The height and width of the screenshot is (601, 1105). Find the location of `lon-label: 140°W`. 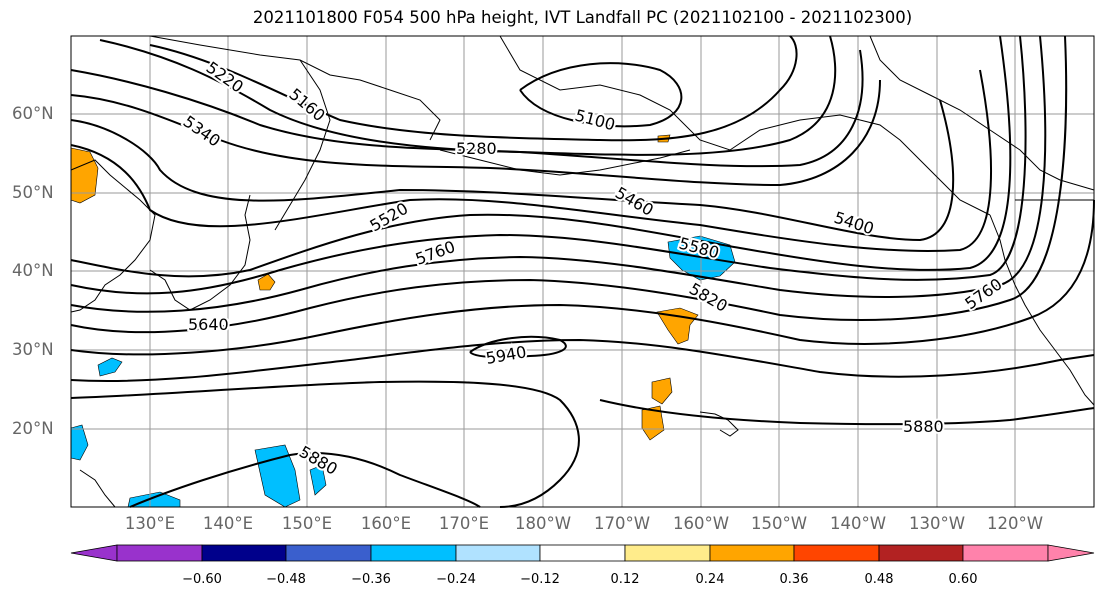

lon-label: 140°W is located at coordinates (858, 523).